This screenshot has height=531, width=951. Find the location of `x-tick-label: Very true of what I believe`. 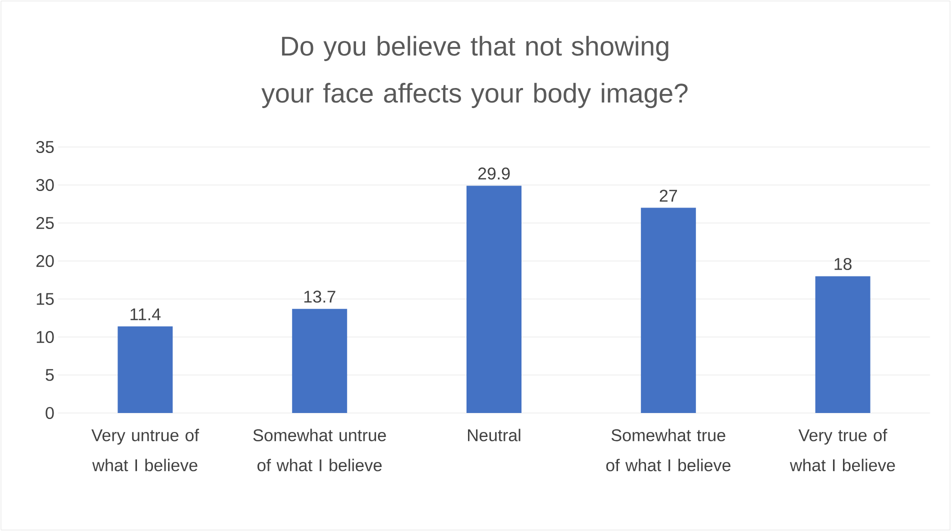

x-tick-label: Very true of what I believe is located at coordinates (842, 450).